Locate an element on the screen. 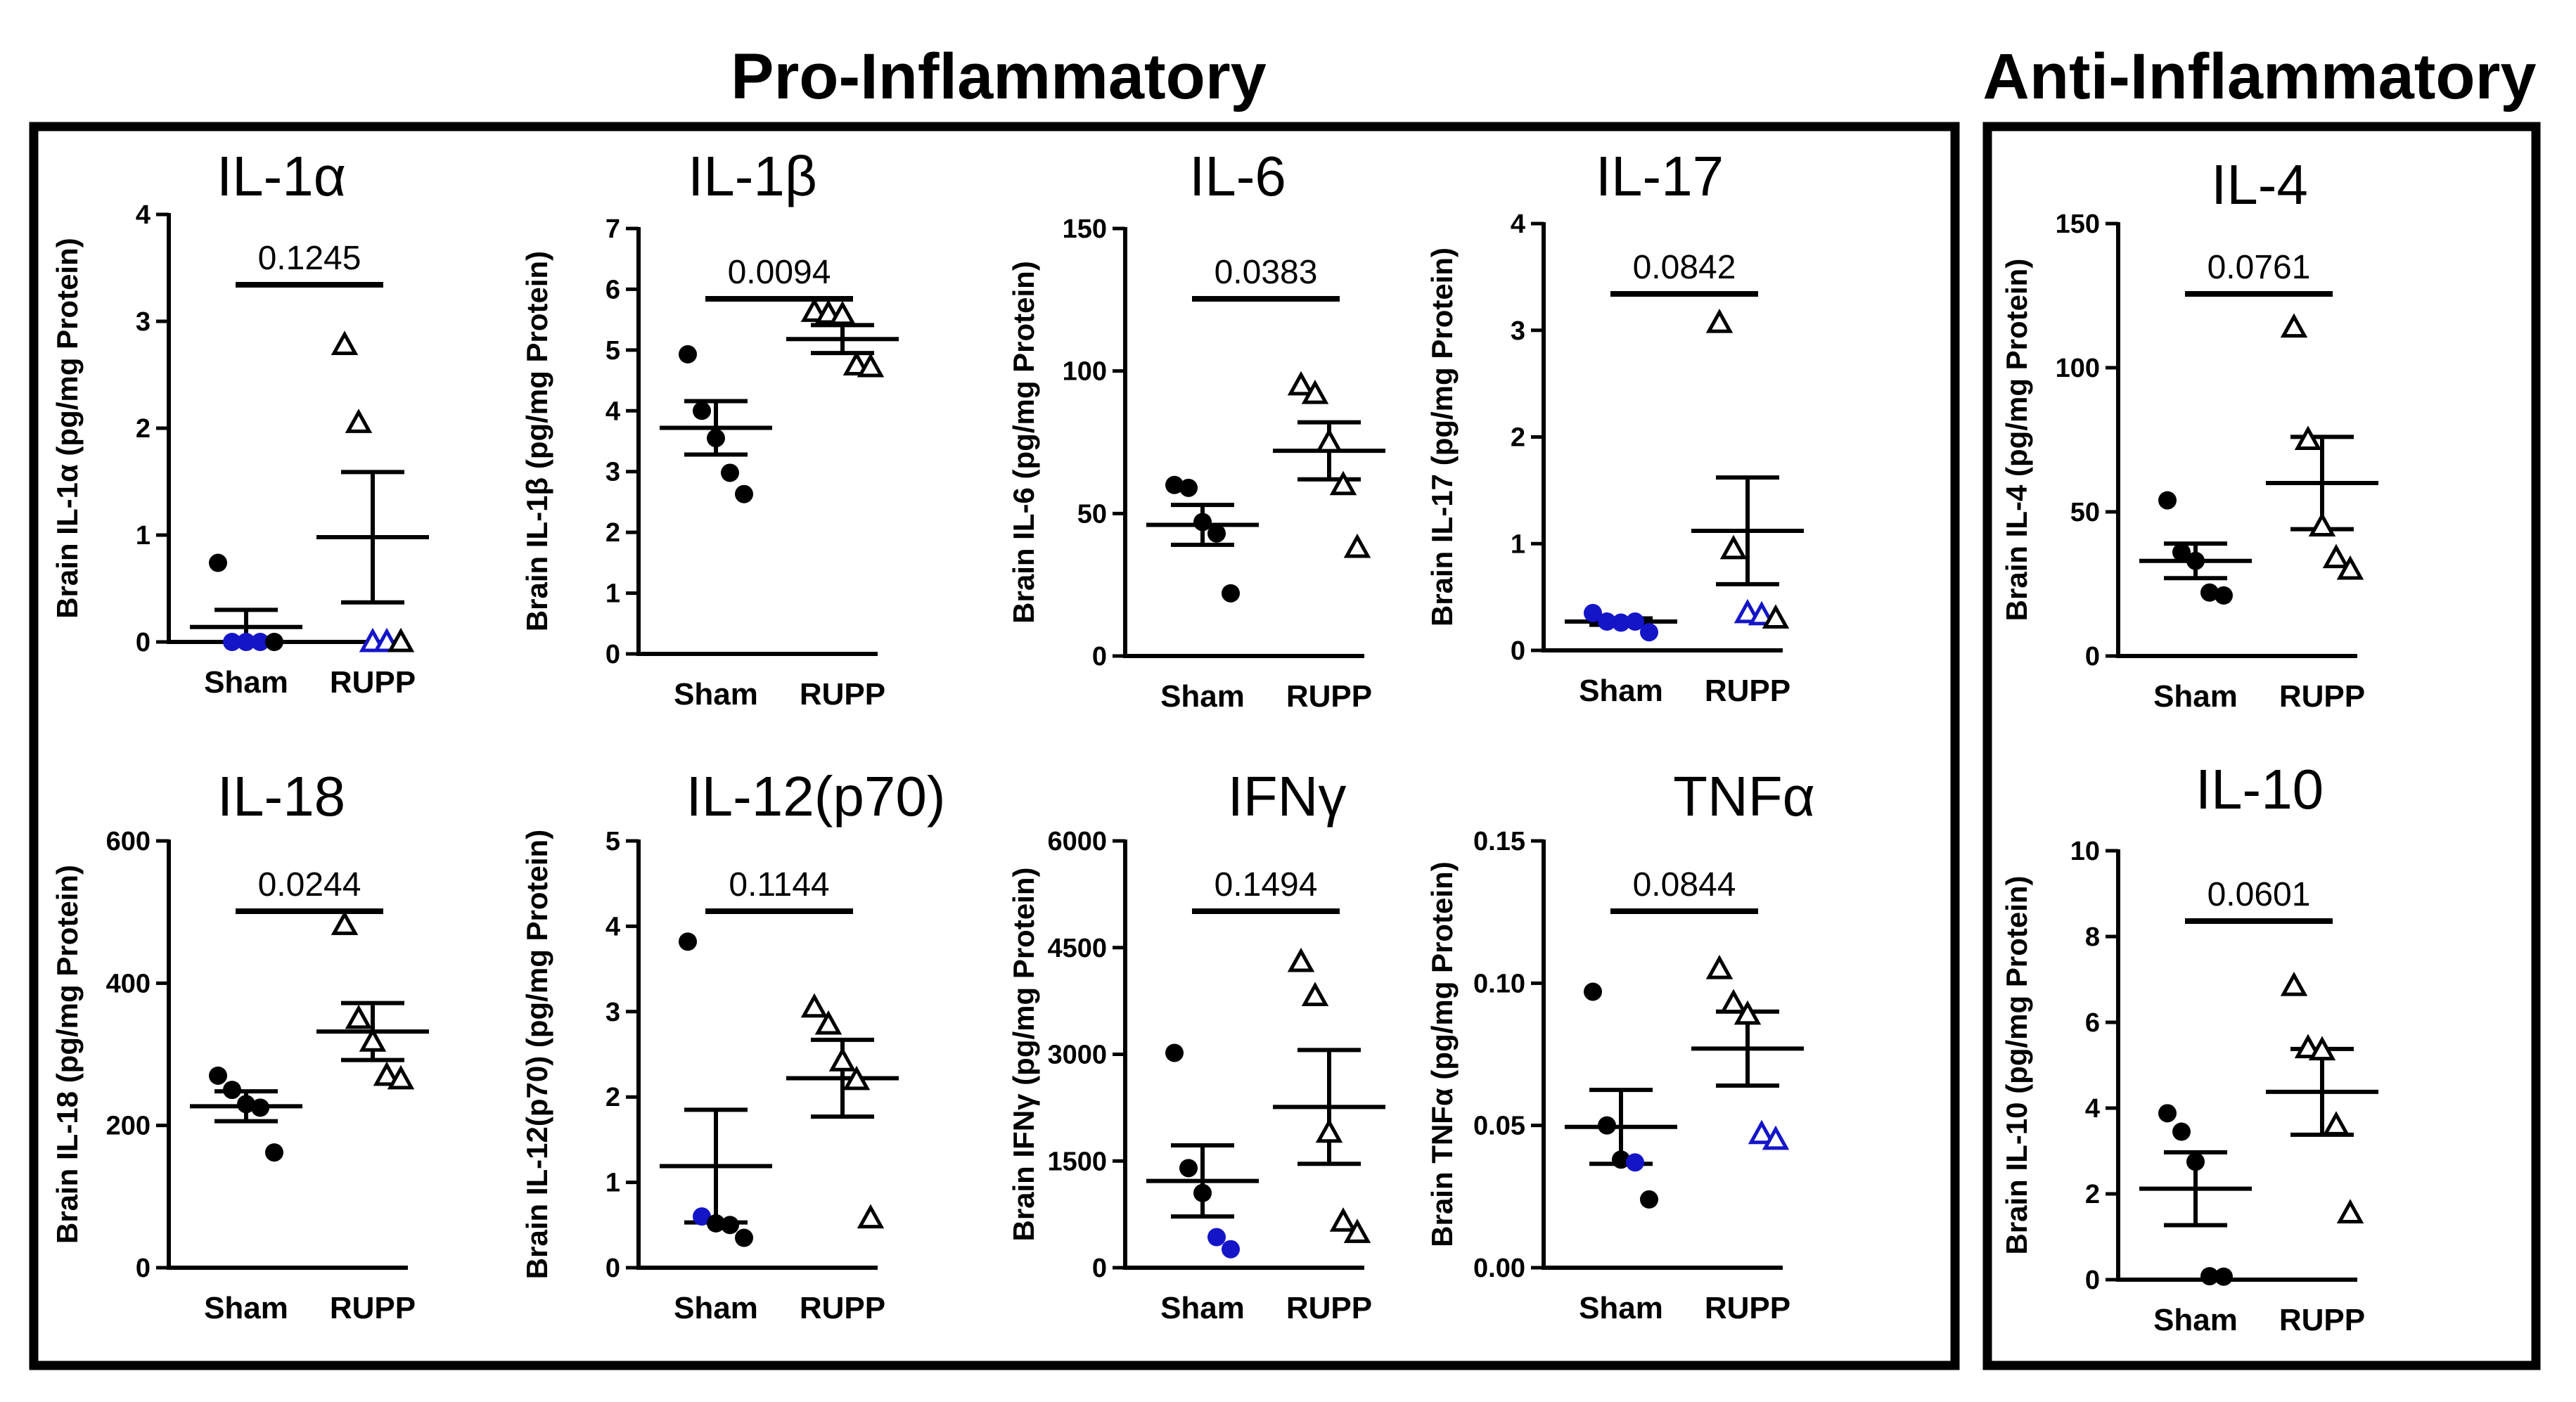  panel-title-il4: IL-4 is located at coordinates (2259, 185).